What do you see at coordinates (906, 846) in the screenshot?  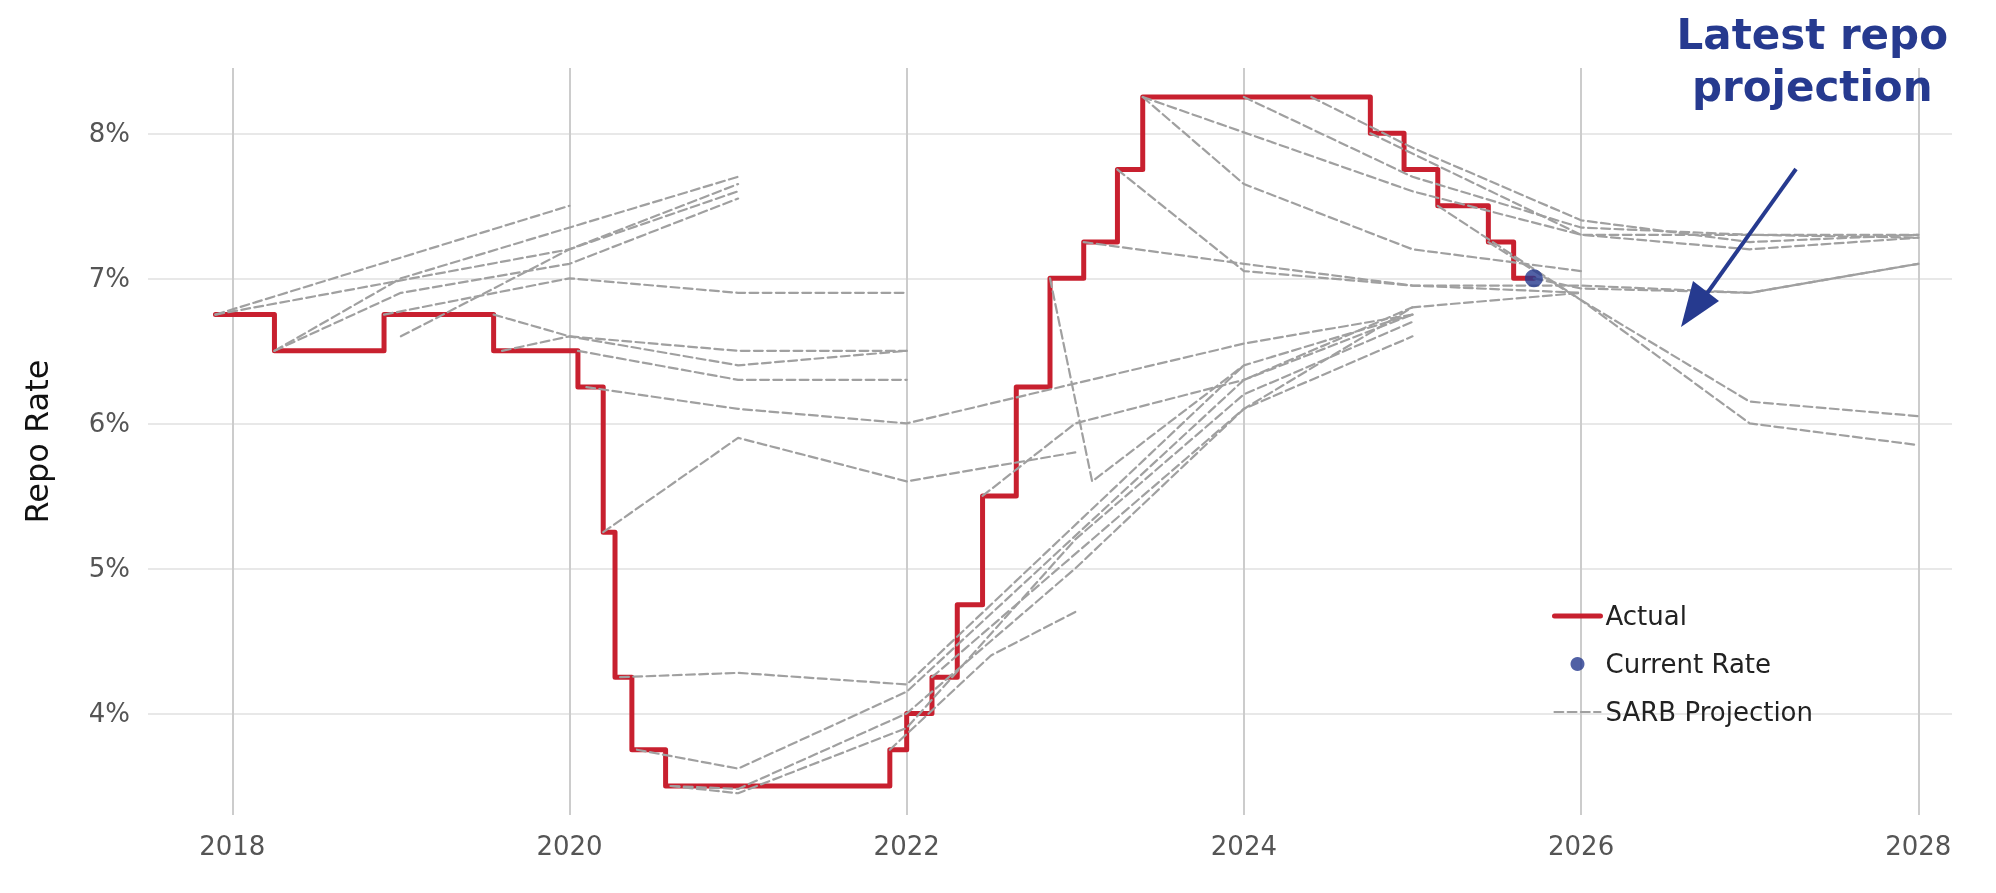 I see `x-tick-label: 2022` at bounding box center [906, 846].